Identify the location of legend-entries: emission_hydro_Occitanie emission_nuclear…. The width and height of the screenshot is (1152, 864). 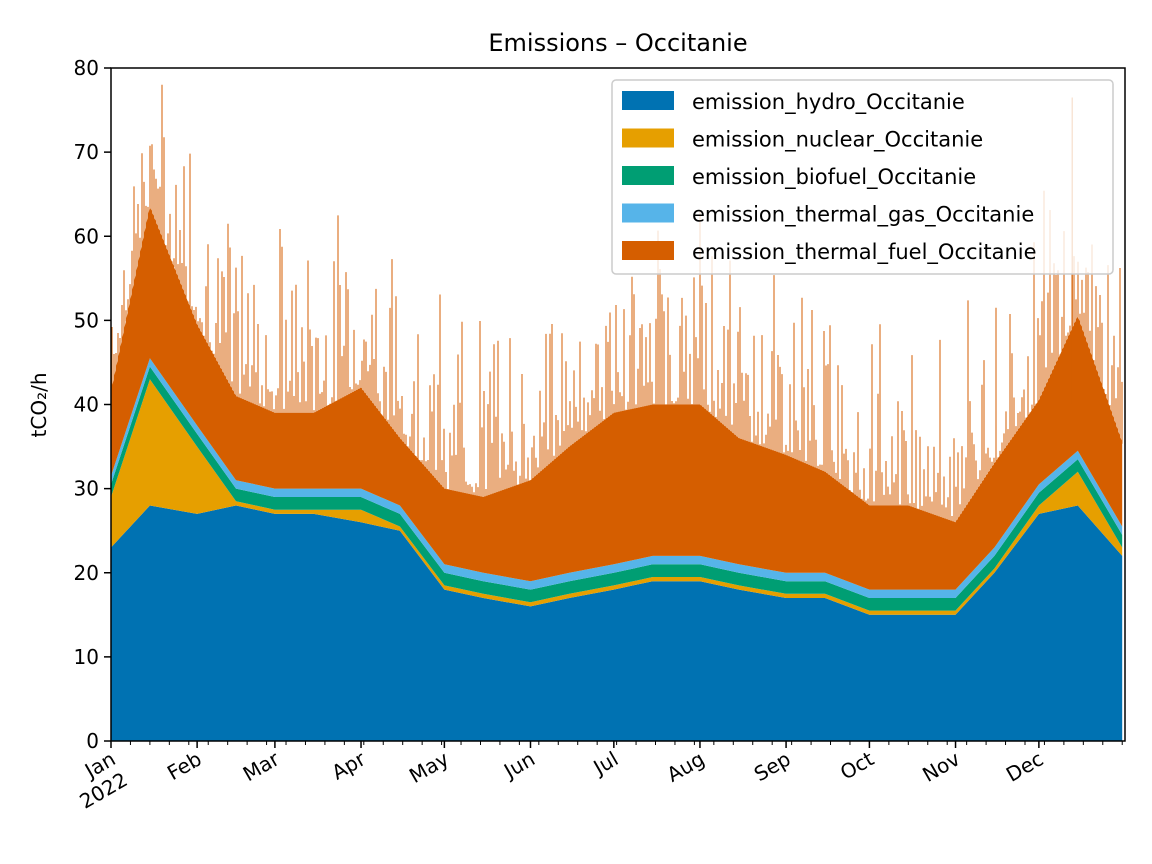
(829, 177).